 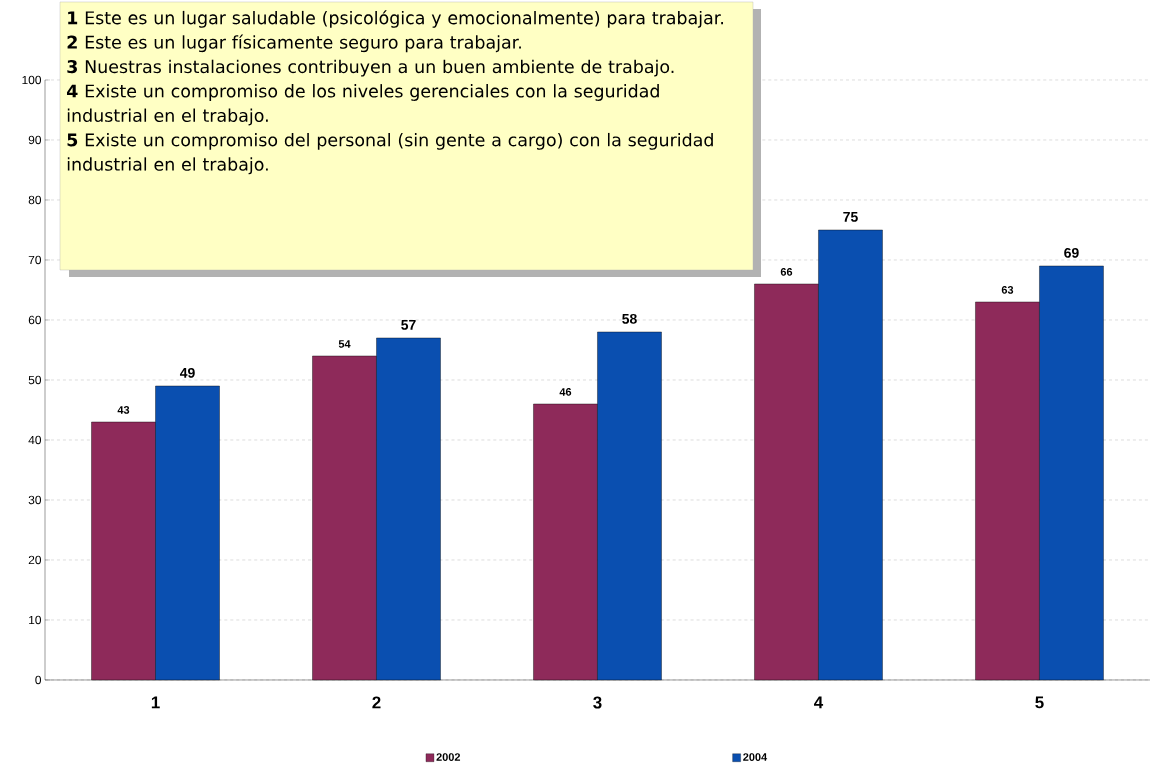 What do you see at coordinates (376, 702) in the screenshot?
I see `x-tick-label: 2` at bounding box center [376, 702].